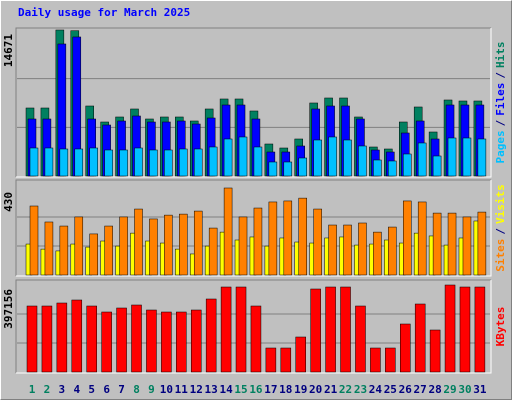 This screenshot has width=512, height=400. I want to click on x-tick-label: 6, so click(106, 389).